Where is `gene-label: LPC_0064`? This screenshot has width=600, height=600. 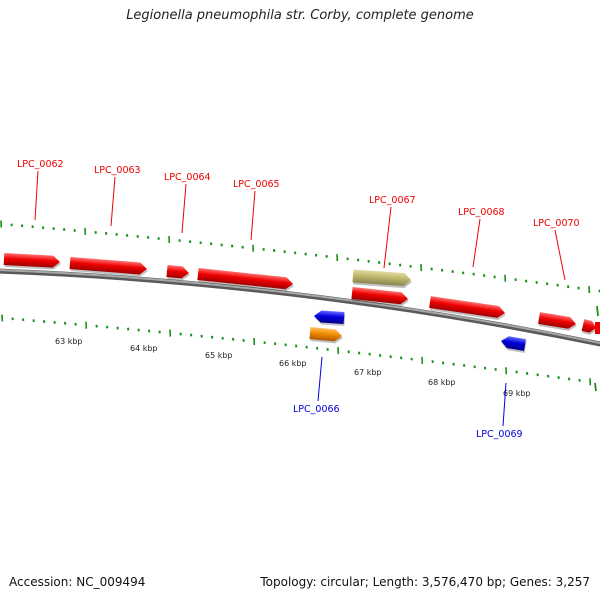
gene-label: LPC_0064 is located at coordinates (187, 177).